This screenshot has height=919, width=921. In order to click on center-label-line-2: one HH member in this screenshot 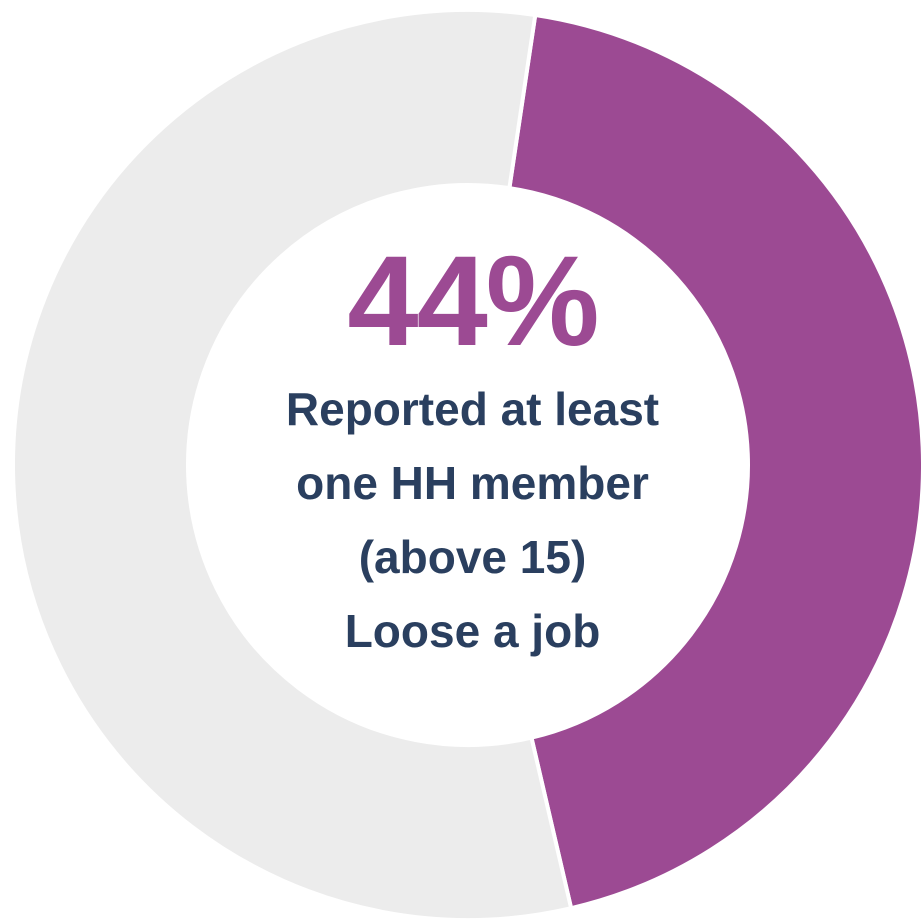, I will do `click(472, 483)`.